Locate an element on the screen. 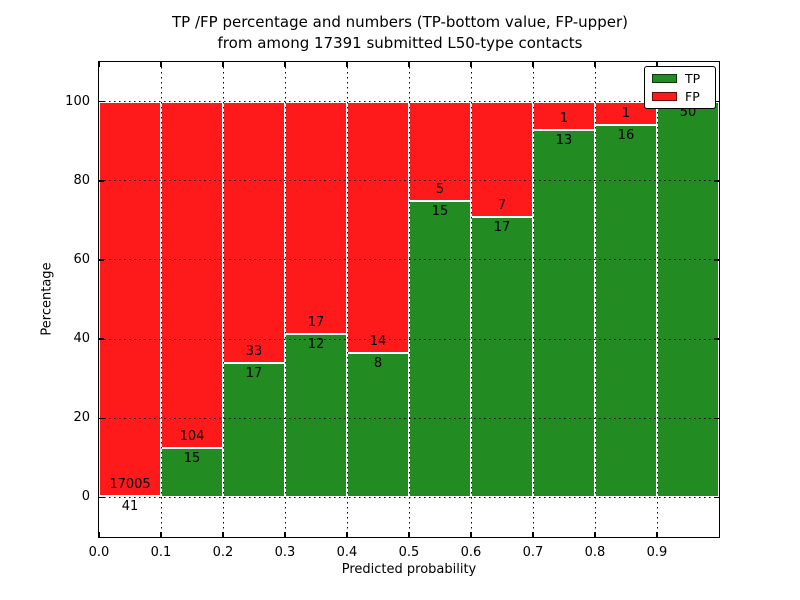 The image size is (800, 600). legend-label: FP is located at coordinates (692, 96).